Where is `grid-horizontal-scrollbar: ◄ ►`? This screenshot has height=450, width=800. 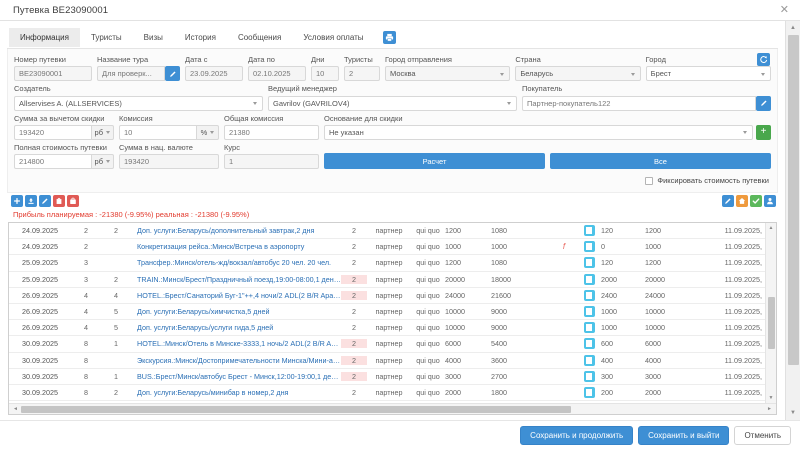 grid-horizontal-scrollbar: ◄ ► is located at coordinates (392, 408).